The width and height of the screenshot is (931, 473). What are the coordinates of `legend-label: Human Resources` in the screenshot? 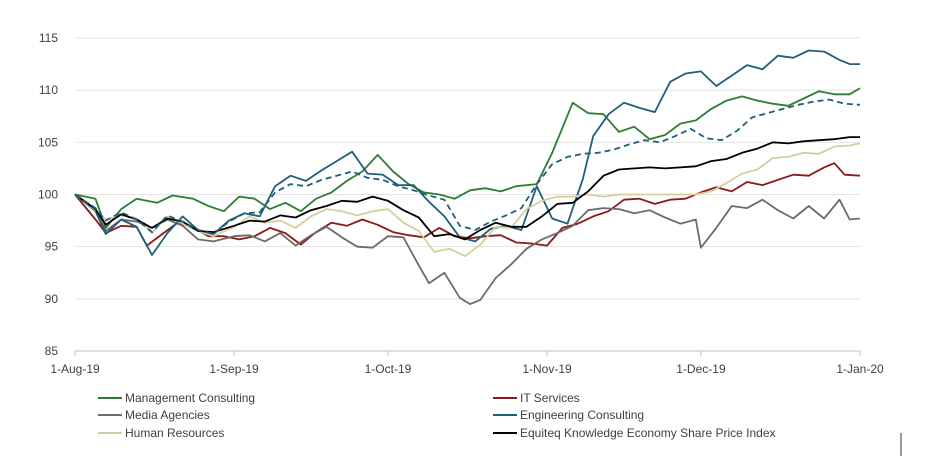 It's located at (174, 433).